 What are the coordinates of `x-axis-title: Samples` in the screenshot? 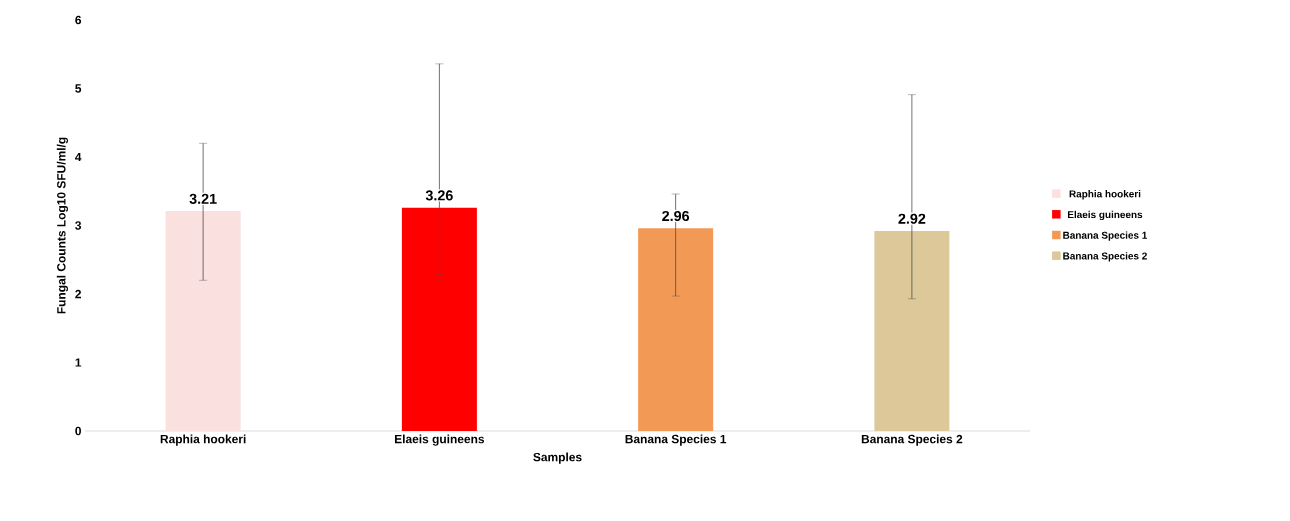 It's located at (557, 458).